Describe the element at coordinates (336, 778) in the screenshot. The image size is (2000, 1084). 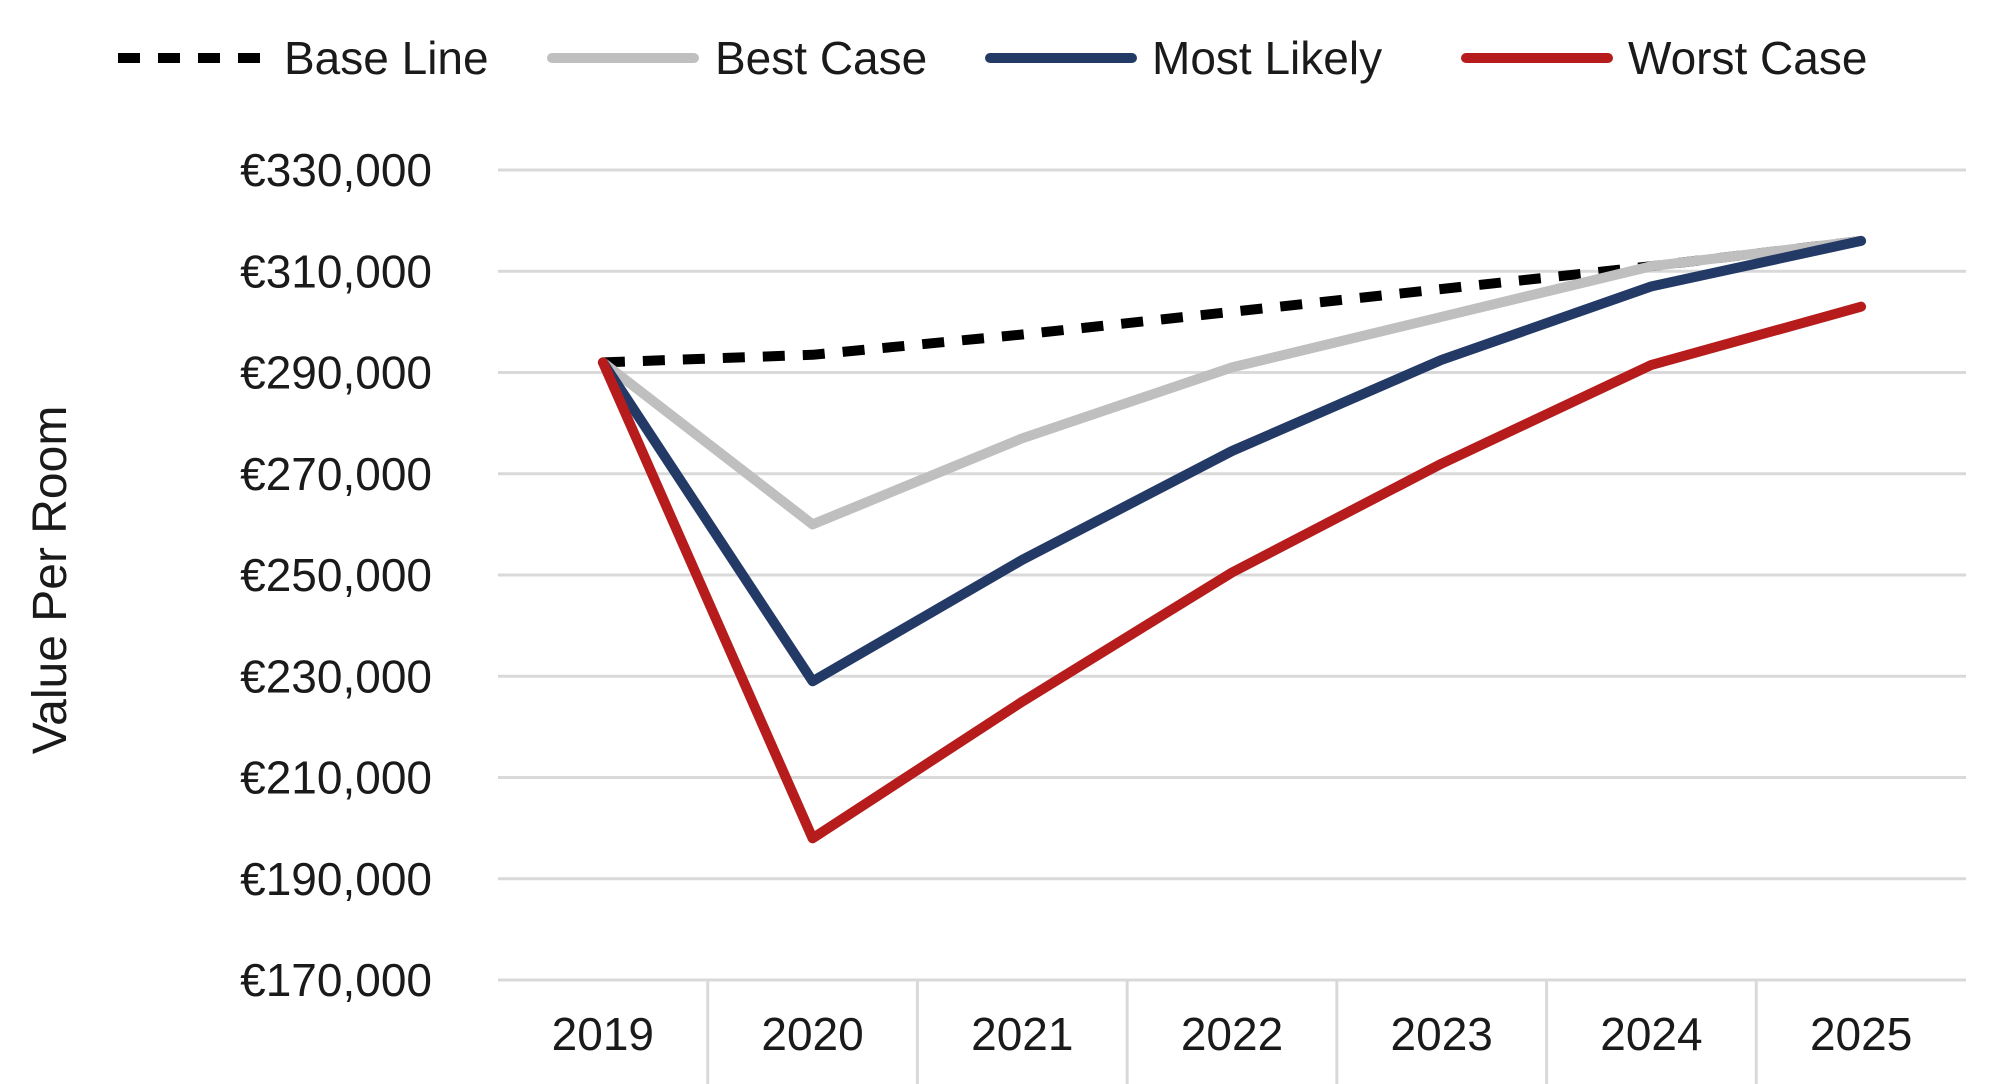
I see `y-tick-label: €210,000` at that location.